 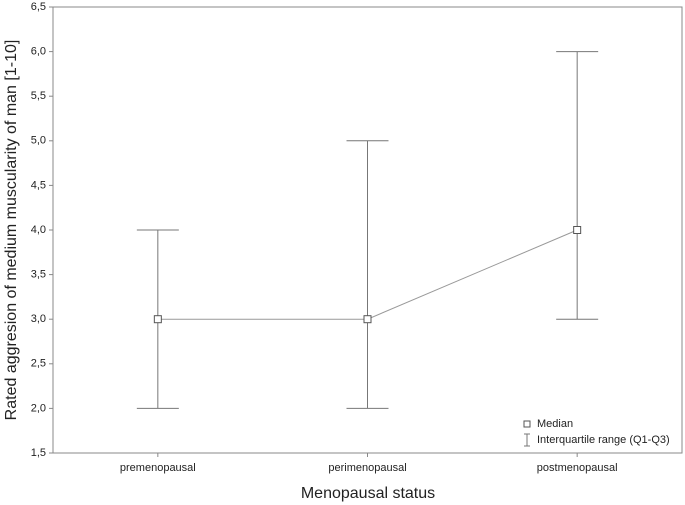 I want to click on y-tick-label: 1,5, so click(x=38, y=453).